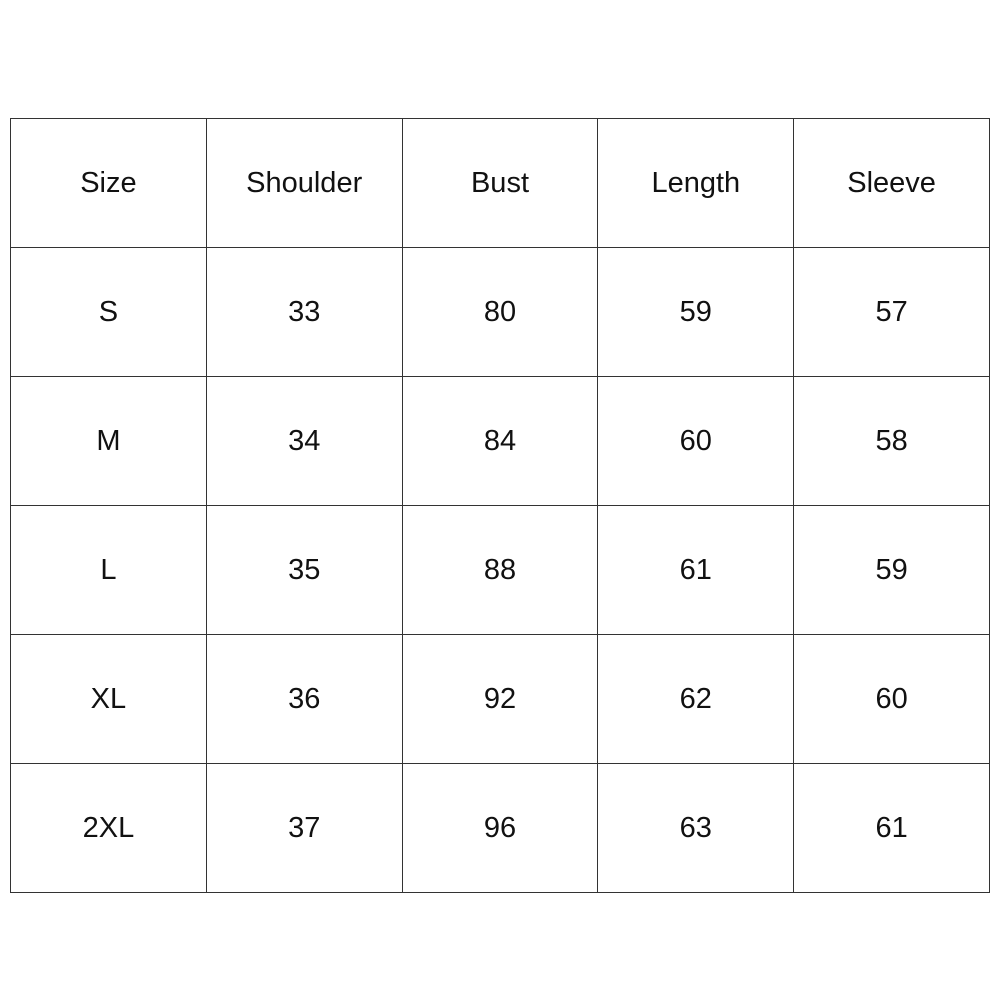 This screenshot has height=1000, width=1000. What do you see at coordinates (108, 183) in the screenshot?
I see `column-header: Size` at bounding box center [108, 183].